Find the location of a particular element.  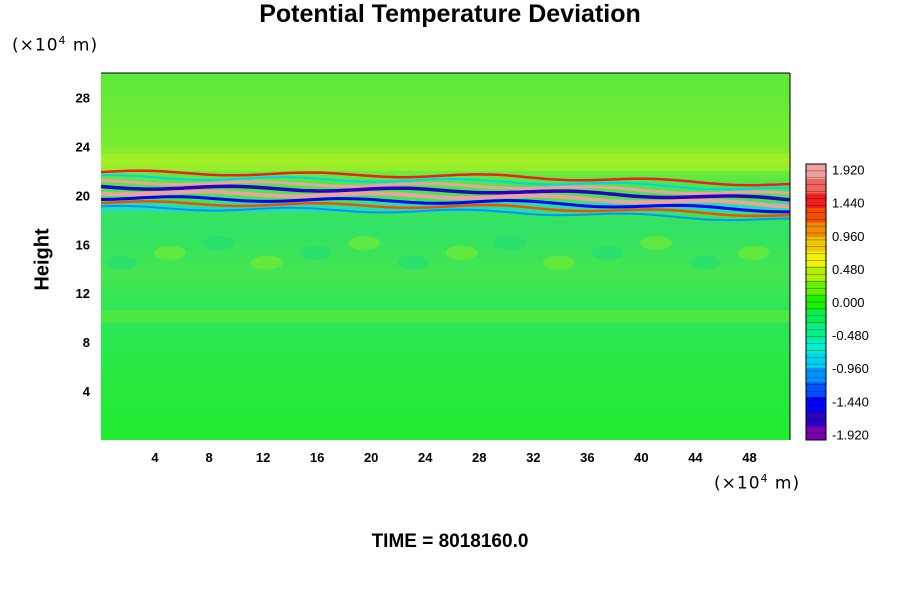

noise-layer is located at coordinates (445, 316).